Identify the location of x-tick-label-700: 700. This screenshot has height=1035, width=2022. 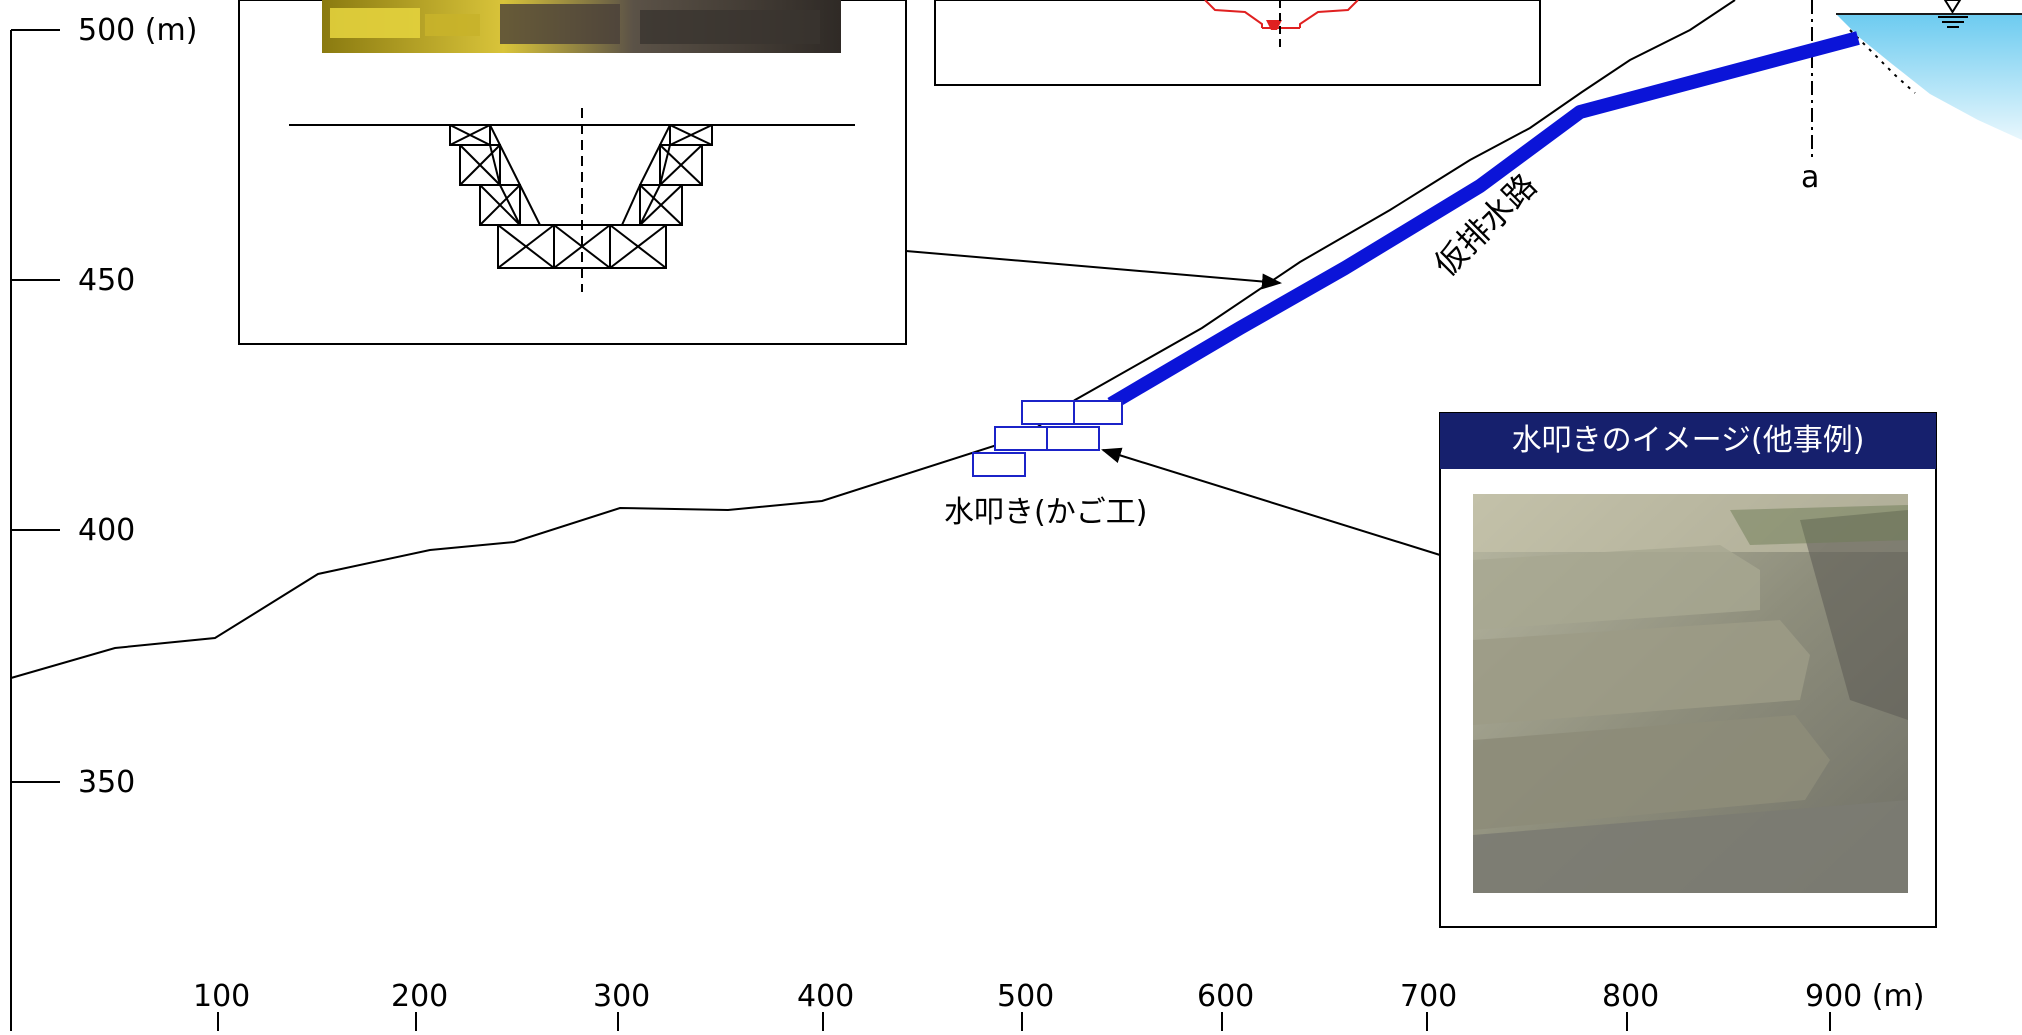
(1428, 996).